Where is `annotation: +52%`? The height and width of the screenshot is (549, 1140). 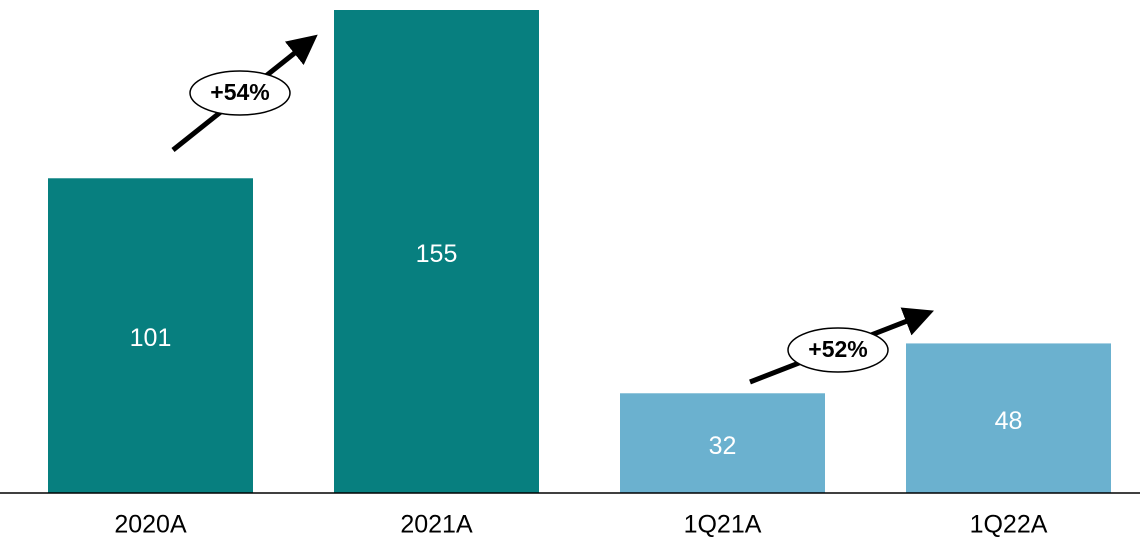 annotation: +52% is located at coordinates (837, 349).